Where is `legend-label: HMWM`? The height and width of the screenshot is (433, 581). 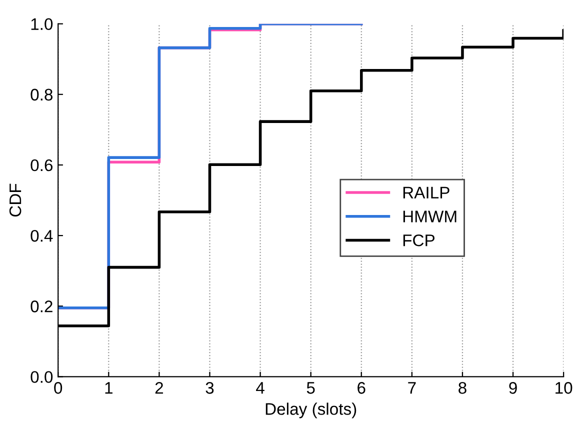 legend-label: HMWM is located at coordinates (429, 216).